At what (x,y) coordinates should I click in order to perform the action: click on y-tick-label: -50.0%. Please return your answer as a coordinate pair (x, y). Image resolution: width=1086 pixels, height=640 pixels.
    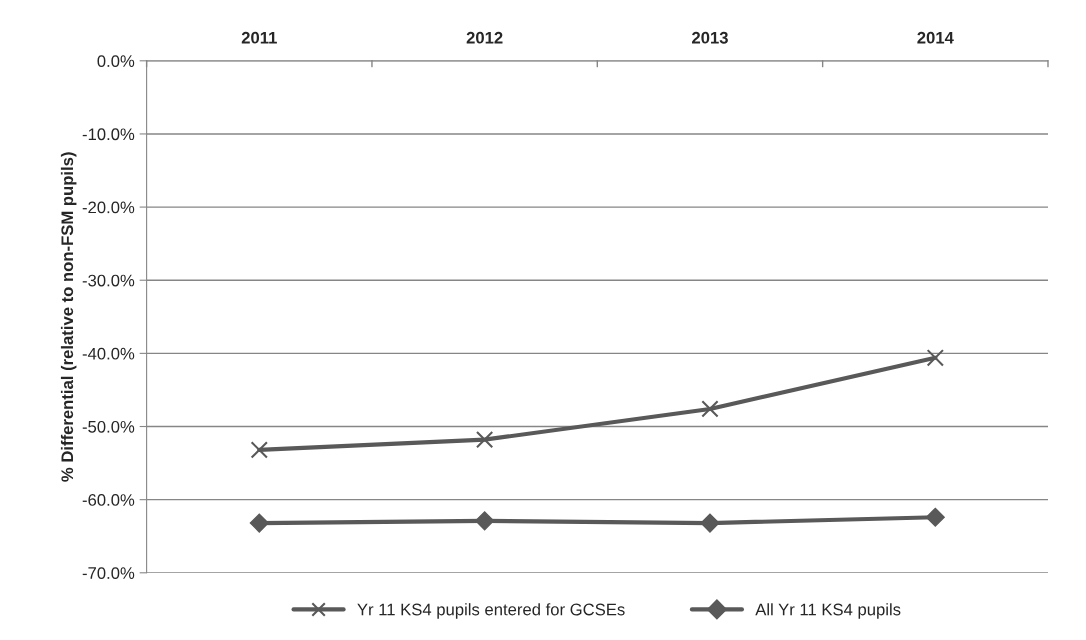
    Looking at the image, I should click on (108, 426).